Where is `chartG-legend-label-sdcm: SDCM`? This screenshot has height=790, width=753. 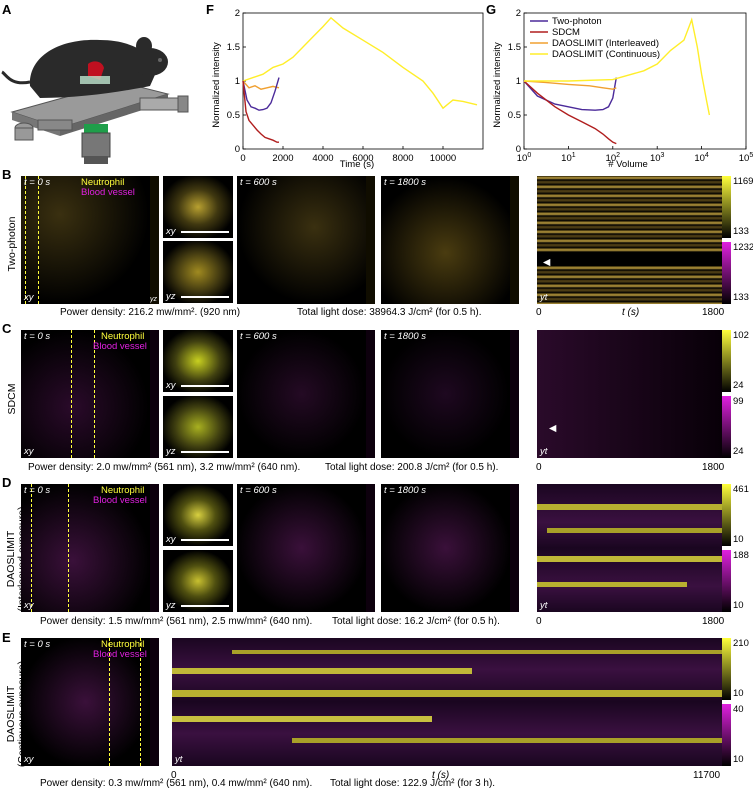 chartG-legend-label-sdcm: SDCM is located at coordinates (566, 32).